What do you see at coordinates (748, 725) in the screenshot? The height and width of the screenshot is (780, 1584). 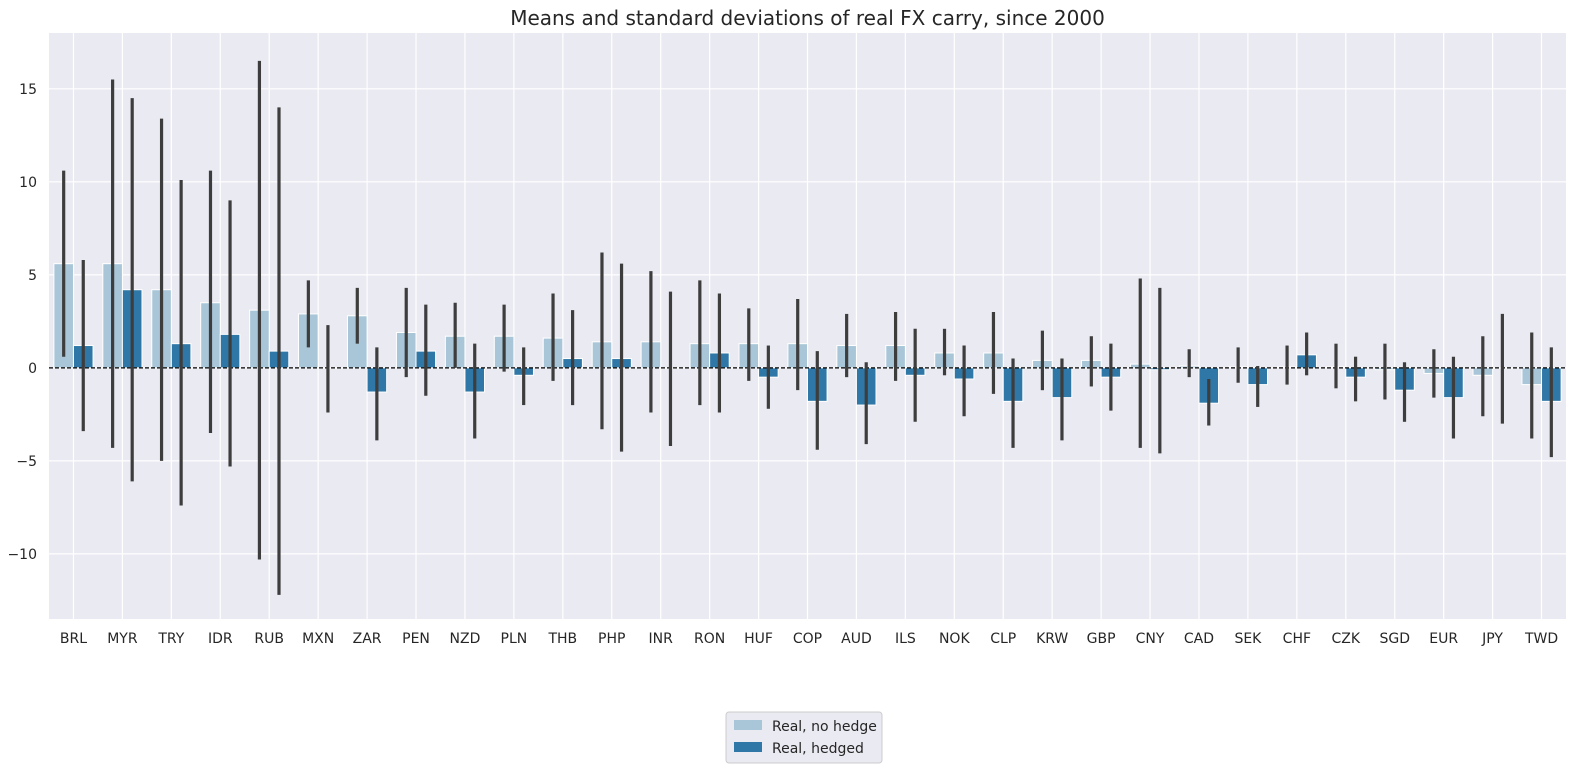 I see `legend-swatch-no-hedge` at bounding box center [748, 725].